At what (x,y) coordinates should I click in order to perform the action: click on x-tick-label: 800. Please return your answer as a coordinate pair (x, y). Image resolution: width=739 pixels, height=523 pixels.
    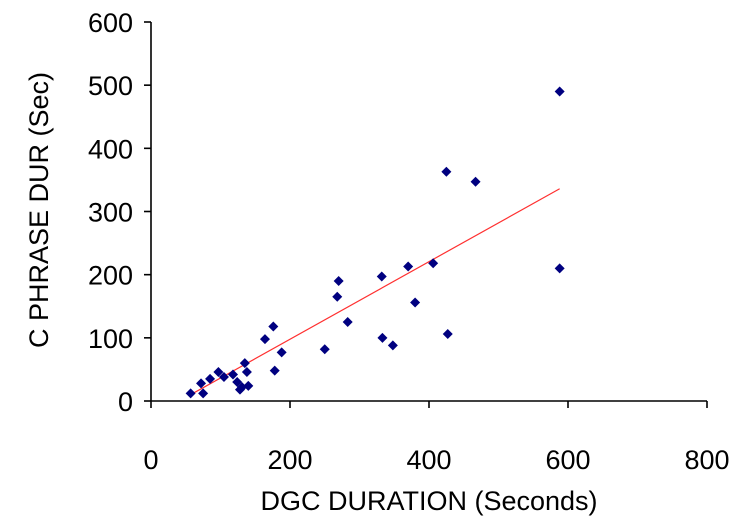
    Looking at the image, I should click on (706, 460).